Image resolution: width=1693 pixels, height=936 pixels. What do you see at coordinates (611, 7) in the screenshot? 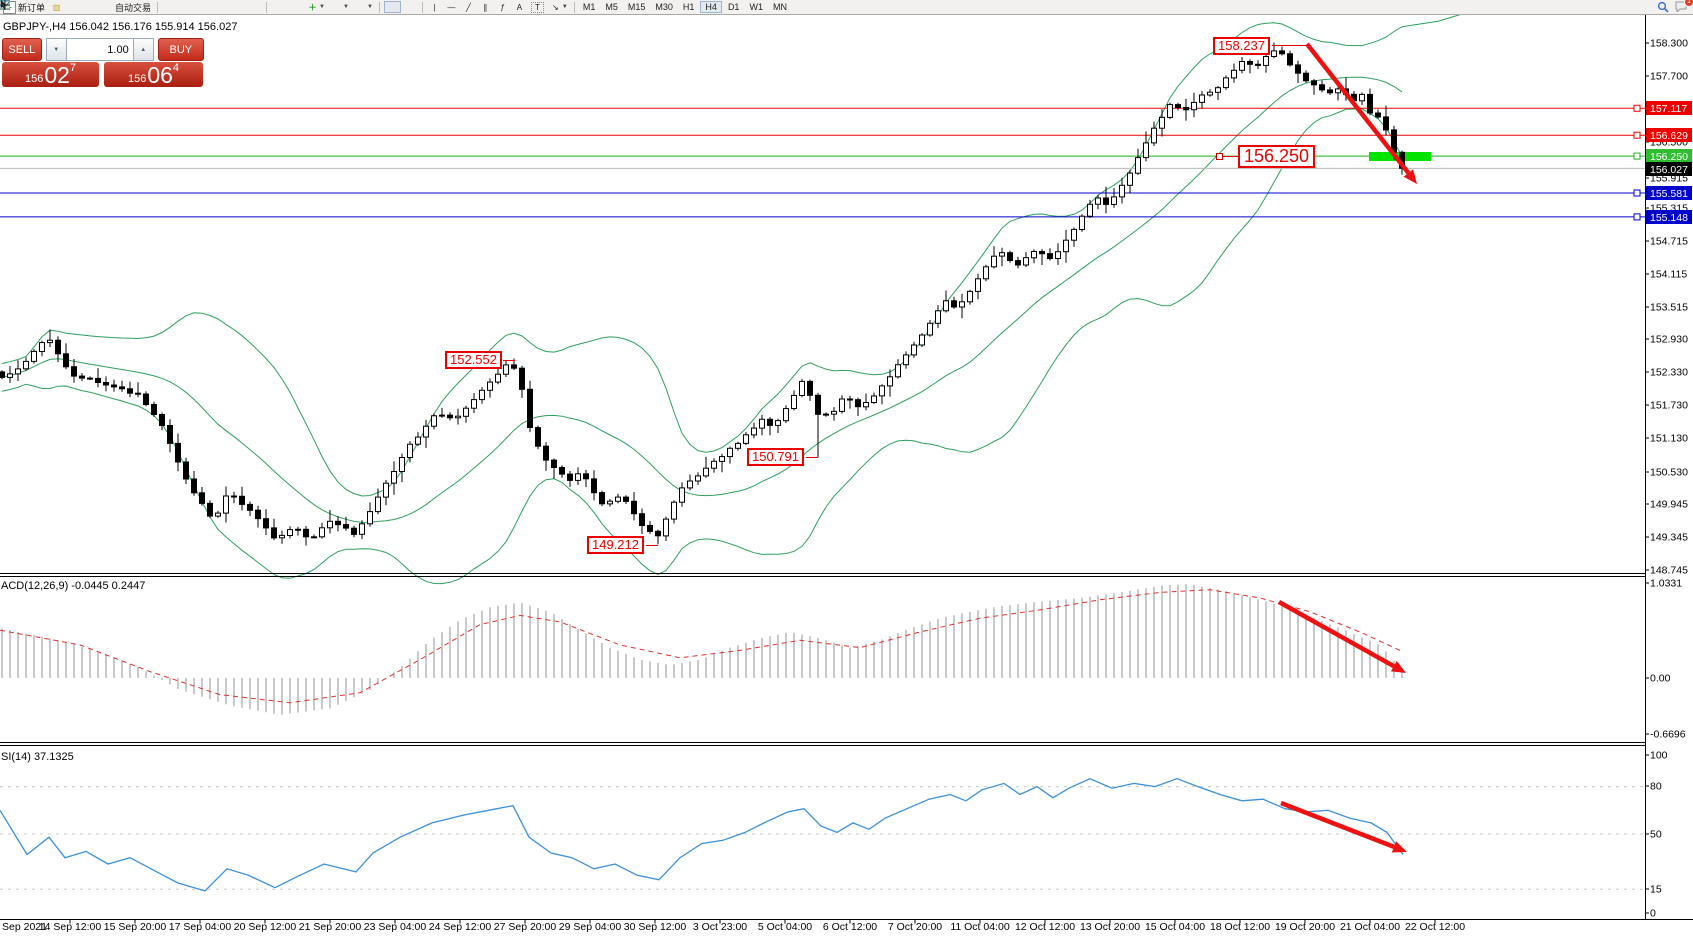
I see `timeframe-M5: M5` at bounding box center [611, 7].